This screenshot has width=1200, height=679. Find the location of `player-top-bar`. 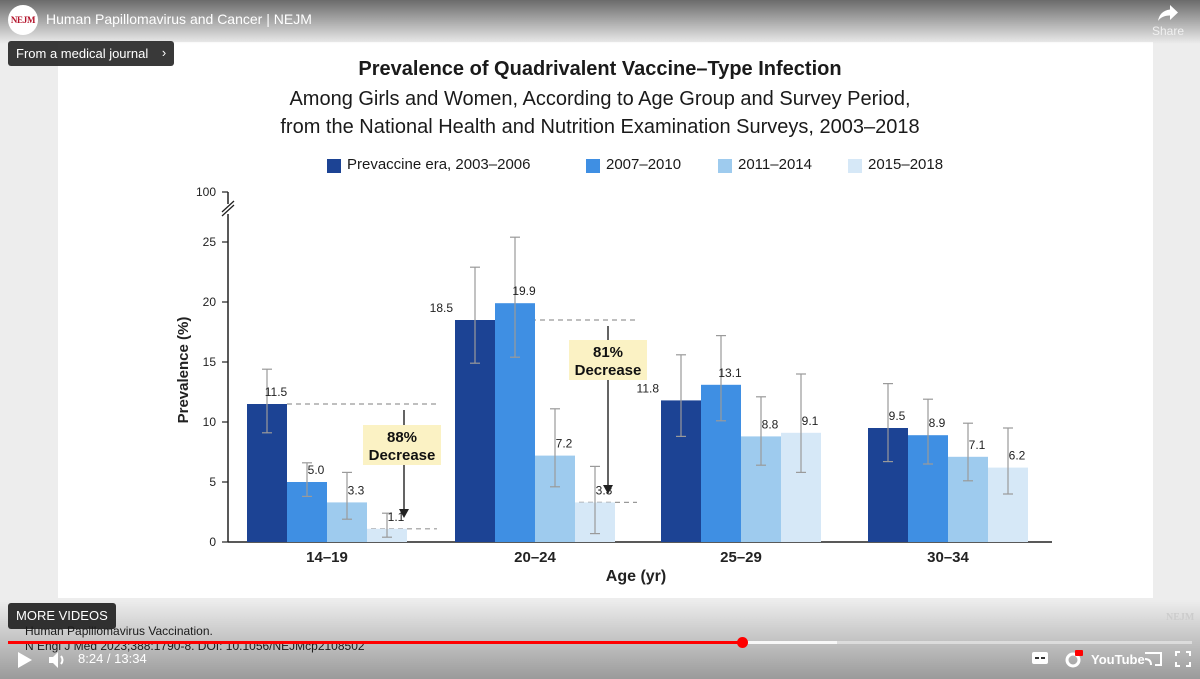

player-top-bar is located at coordinates (600, 22).